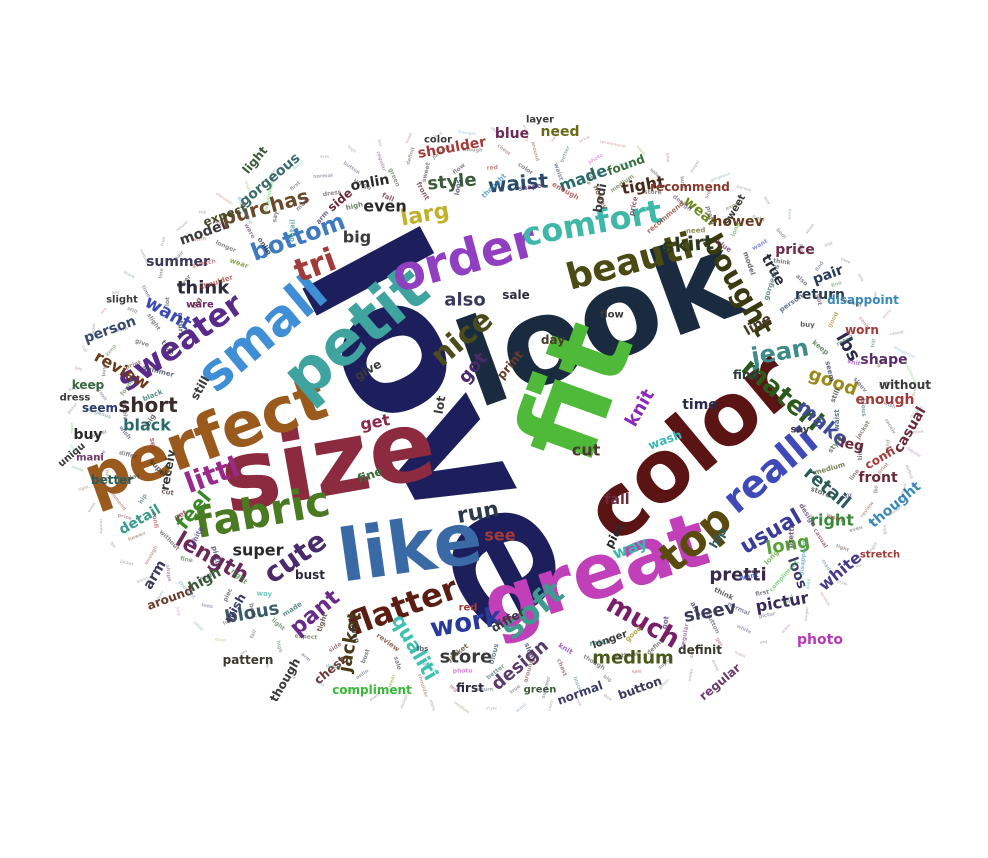 This screenshot has width=988, height=858. What do you see at coordinates (199, 240) in the screenshot?
I see `filler-word: worn` at bounding box center [199, 240].